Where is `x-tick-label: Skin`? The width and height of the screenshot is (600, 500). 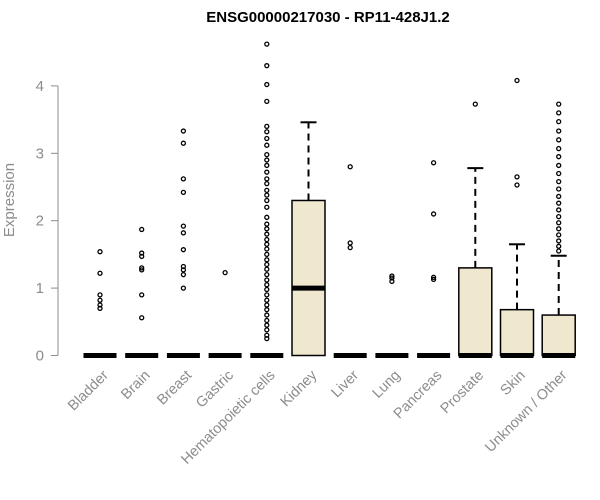
x-tick-label: Skin is located at coordinates (513, 383).